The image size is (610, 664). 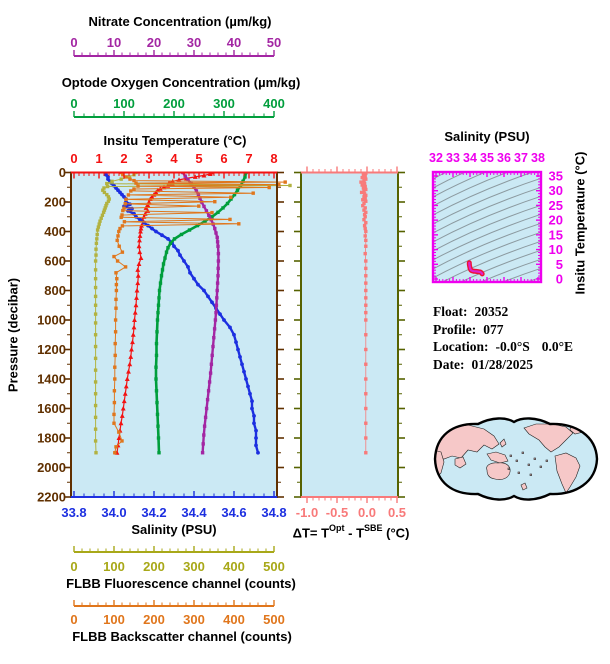 I want to click on tick-label: 37, so click(x=521, y=158).